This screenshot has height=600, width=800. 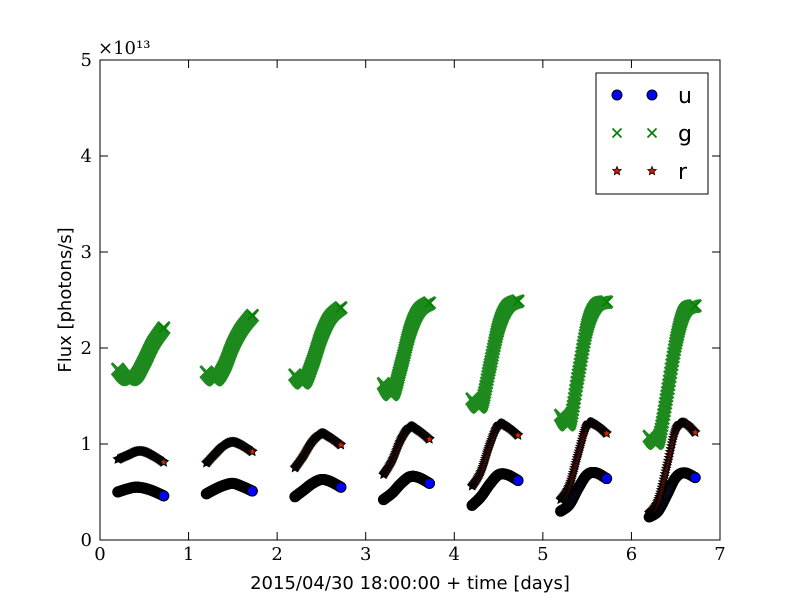 I want to click on legend: ugr, so click(x=652, y=133).